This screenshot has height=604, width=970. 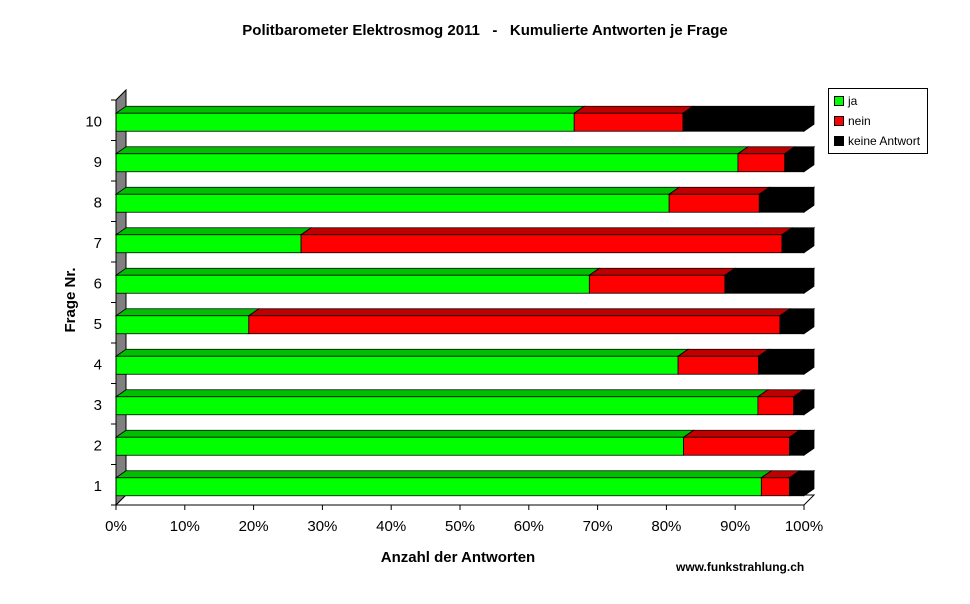 I want to click on y-tick-label: 4, so click(x=98, y=364).